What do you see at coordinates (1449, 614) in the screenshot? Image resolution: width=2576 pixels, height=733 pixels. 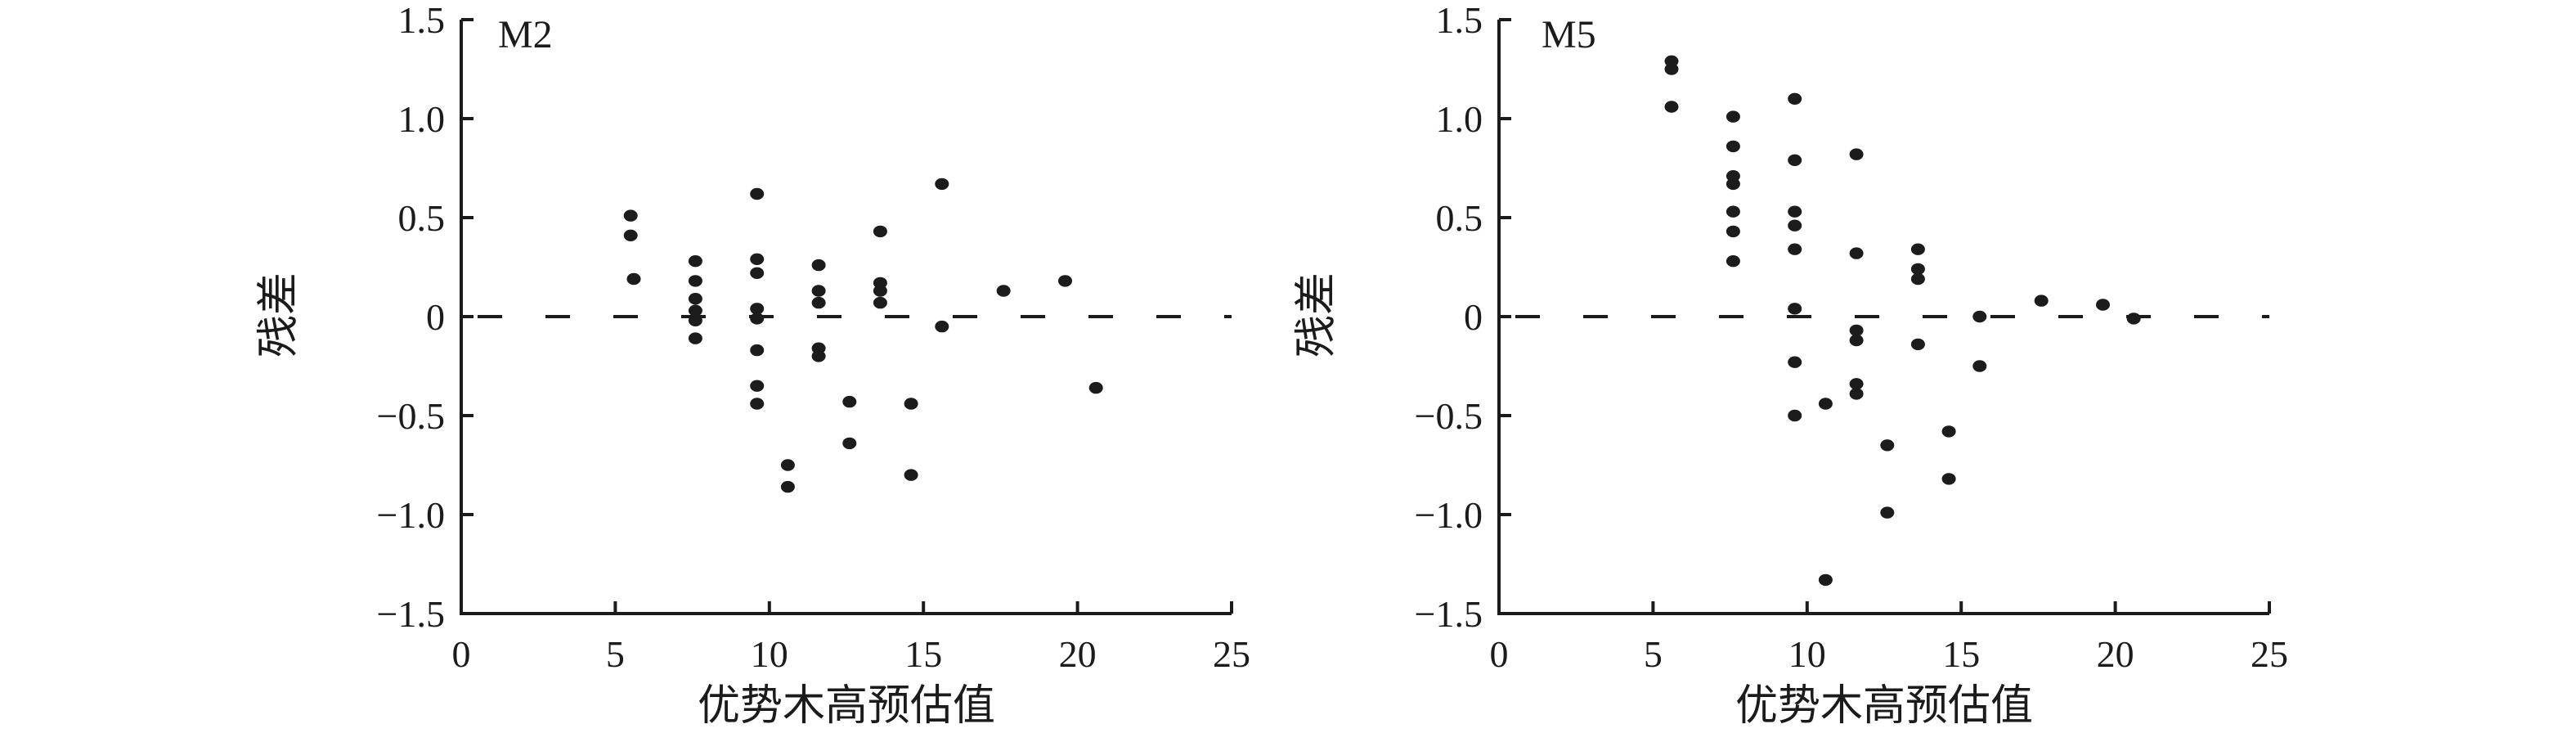 I see `y-tick-label: −1.5` at bounding box center [1449, 614].